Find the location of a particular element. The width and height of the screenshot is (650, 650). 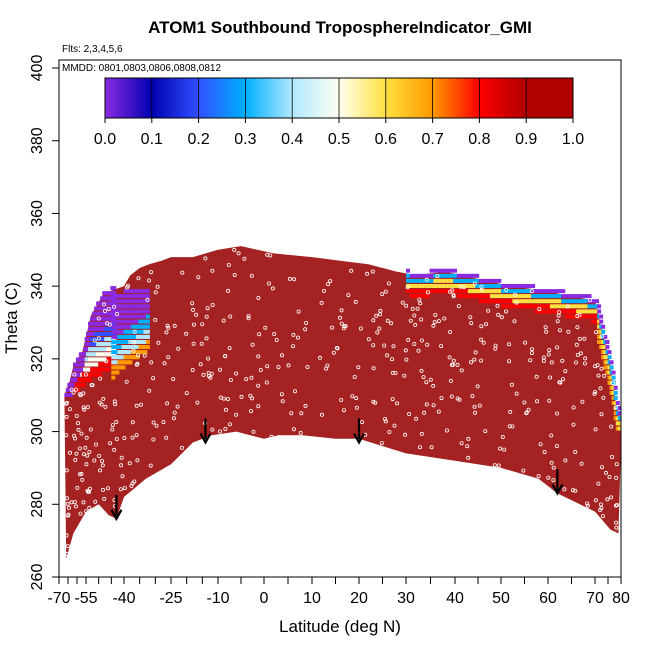

flights-note: Flts: 2,3,4,5,6 is located at coordinates (92, 49).